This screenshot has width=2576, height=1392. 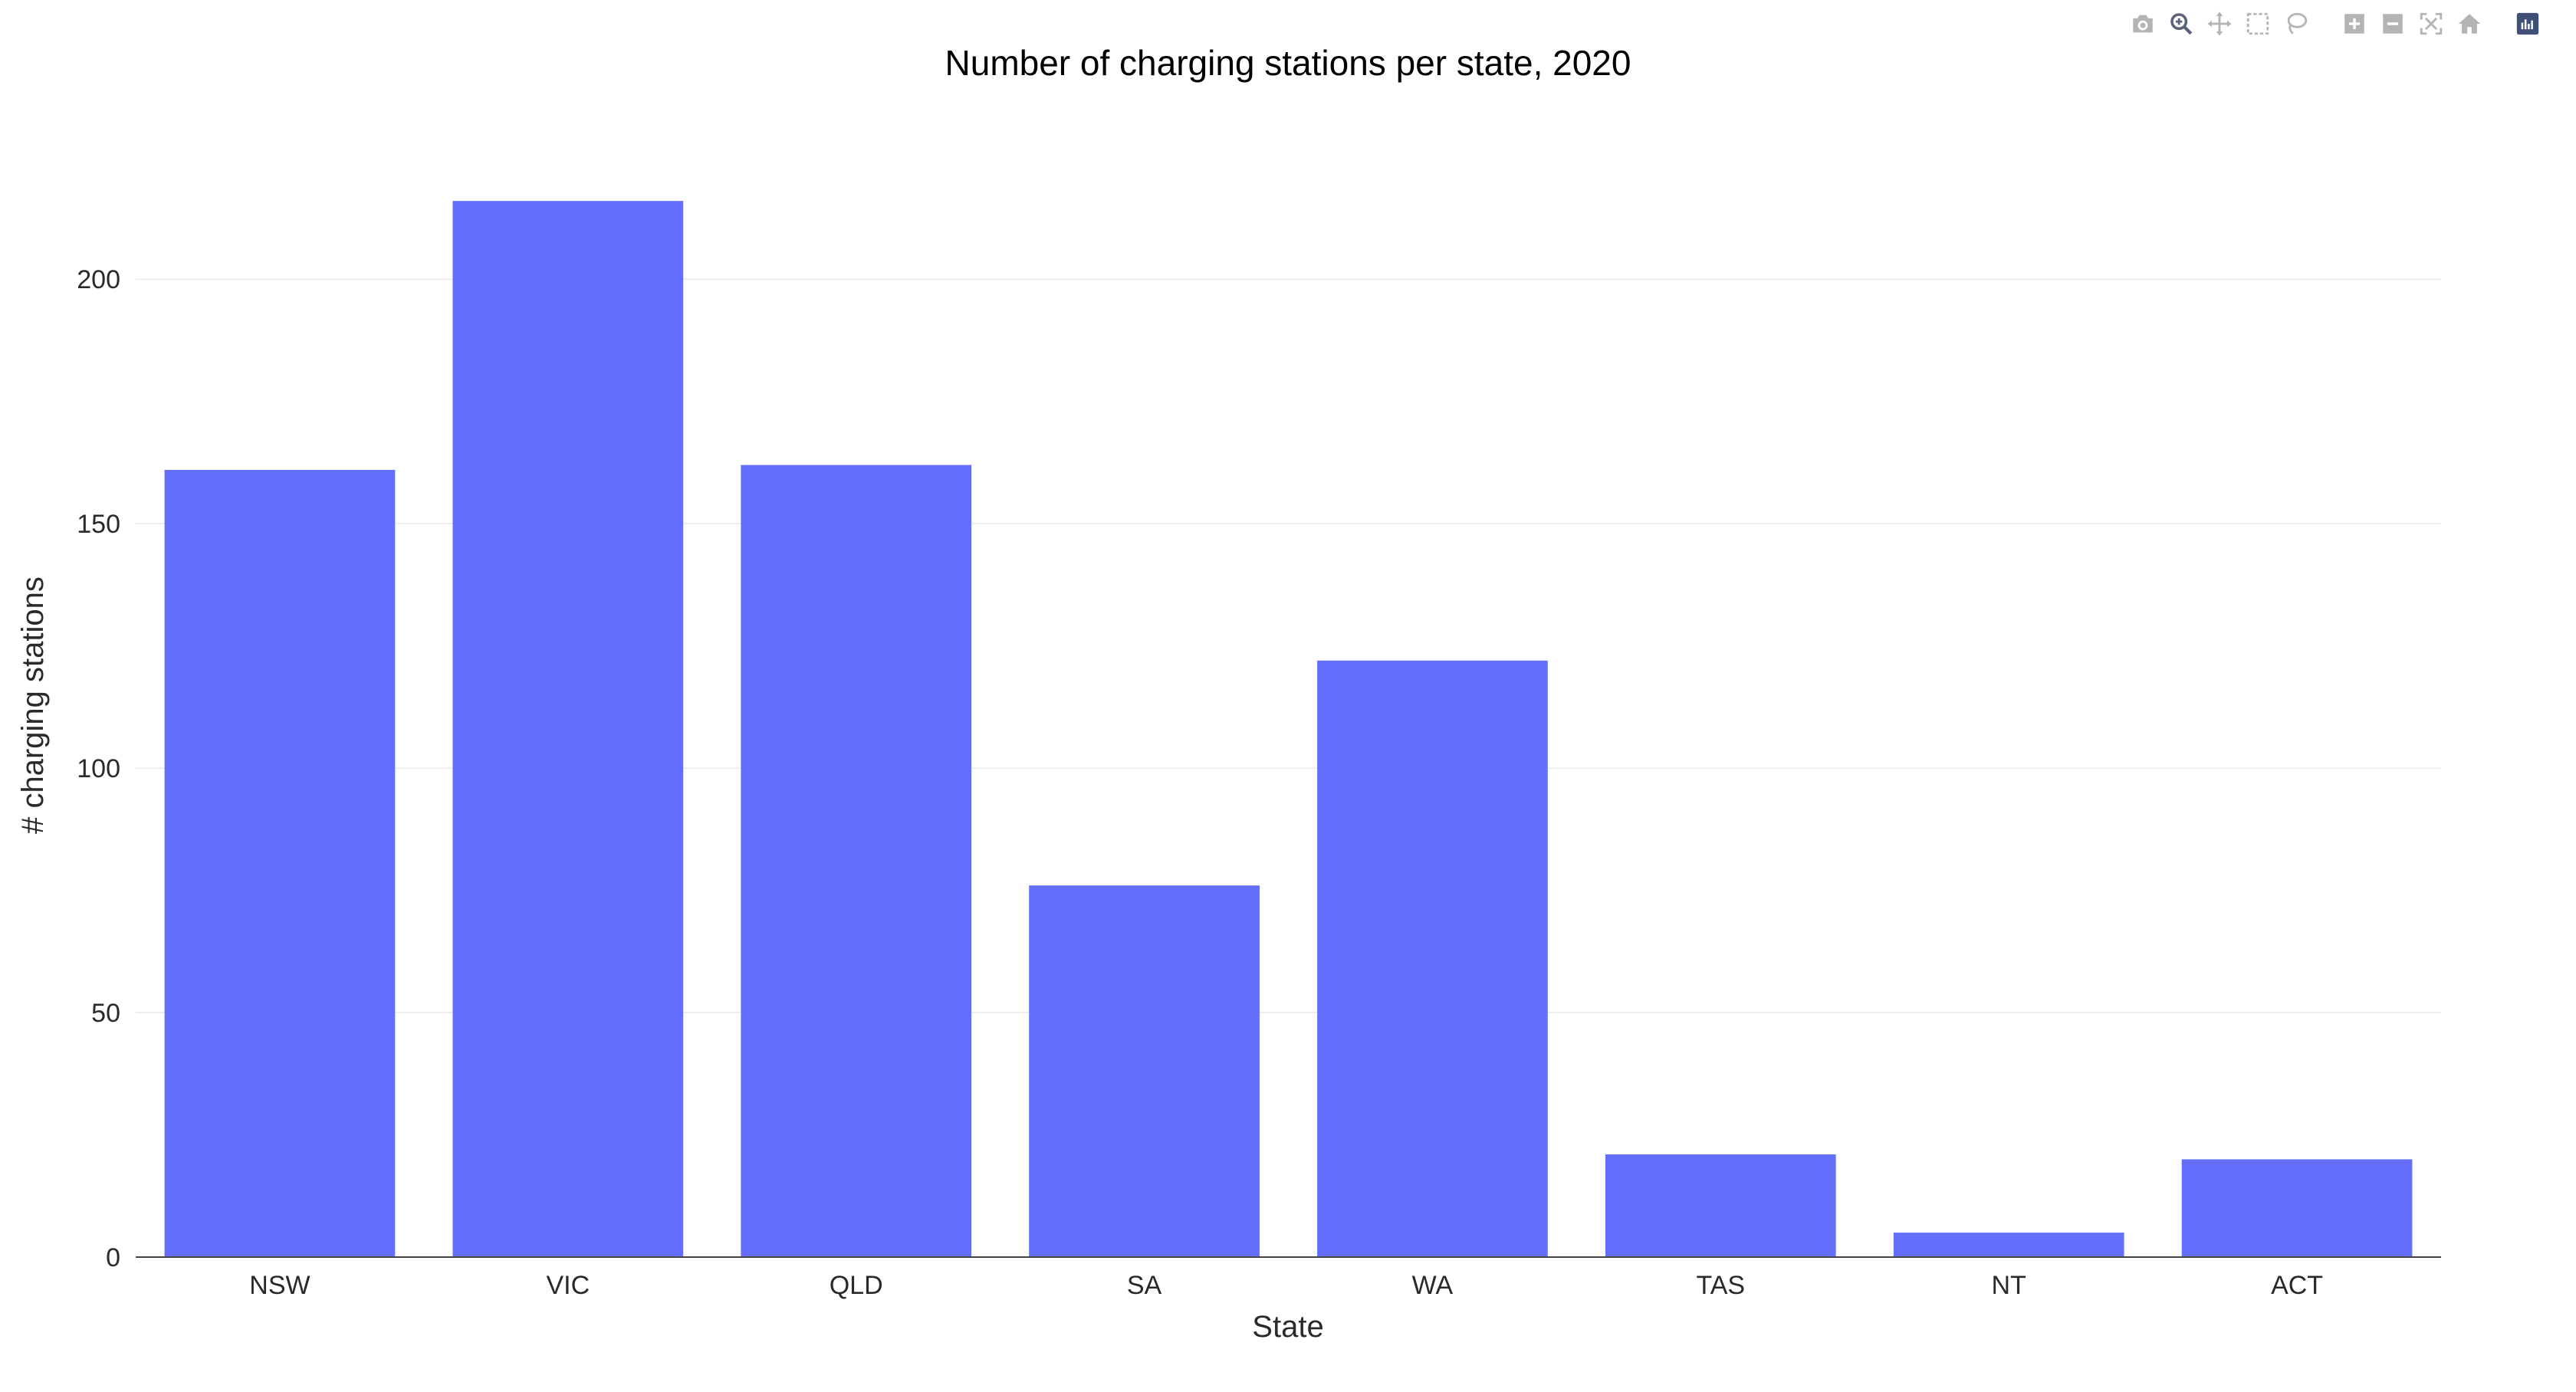 What do you see at coordinates (568, 729) in the screenshot?
I see `bar-vic` at bounding box center [568, 729].